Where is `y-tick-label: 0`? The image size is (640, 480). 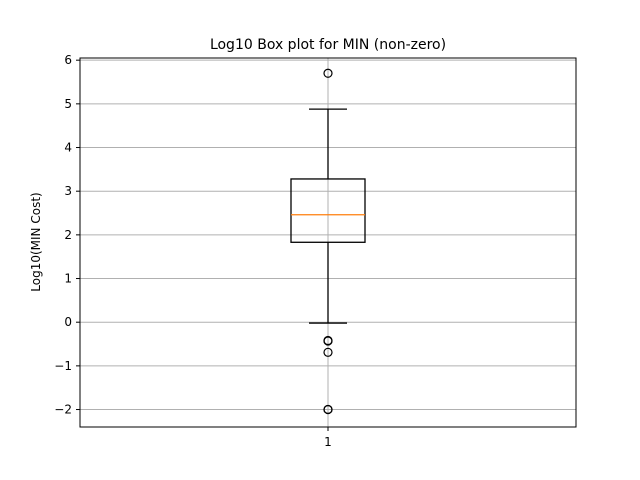 y-tick-label: 0 is located at coordinates (68, 322).